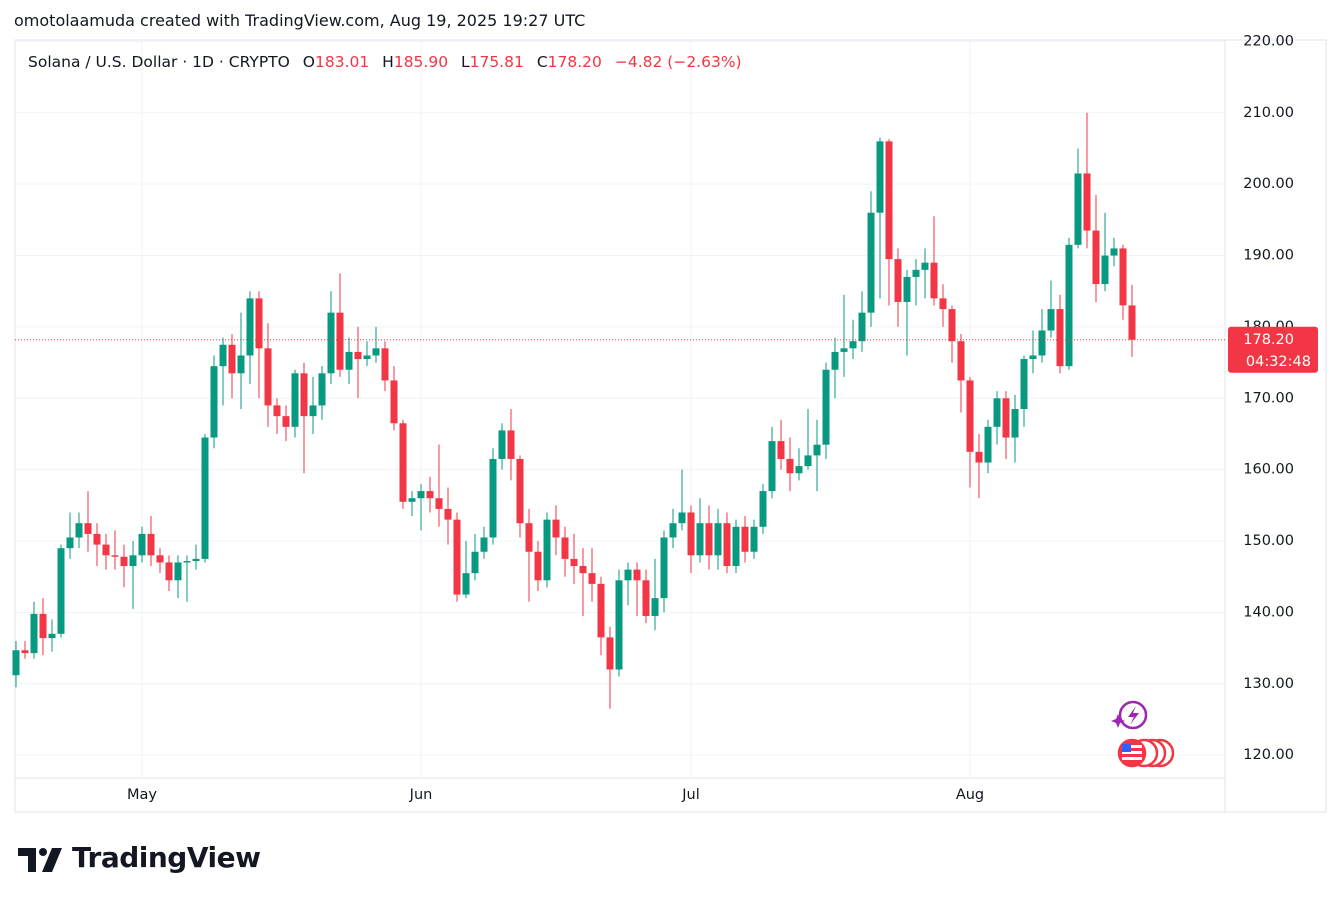  Describe the element at coordinates (496, 62) in the screenshot. I see `low-value: 175.81` at that location.